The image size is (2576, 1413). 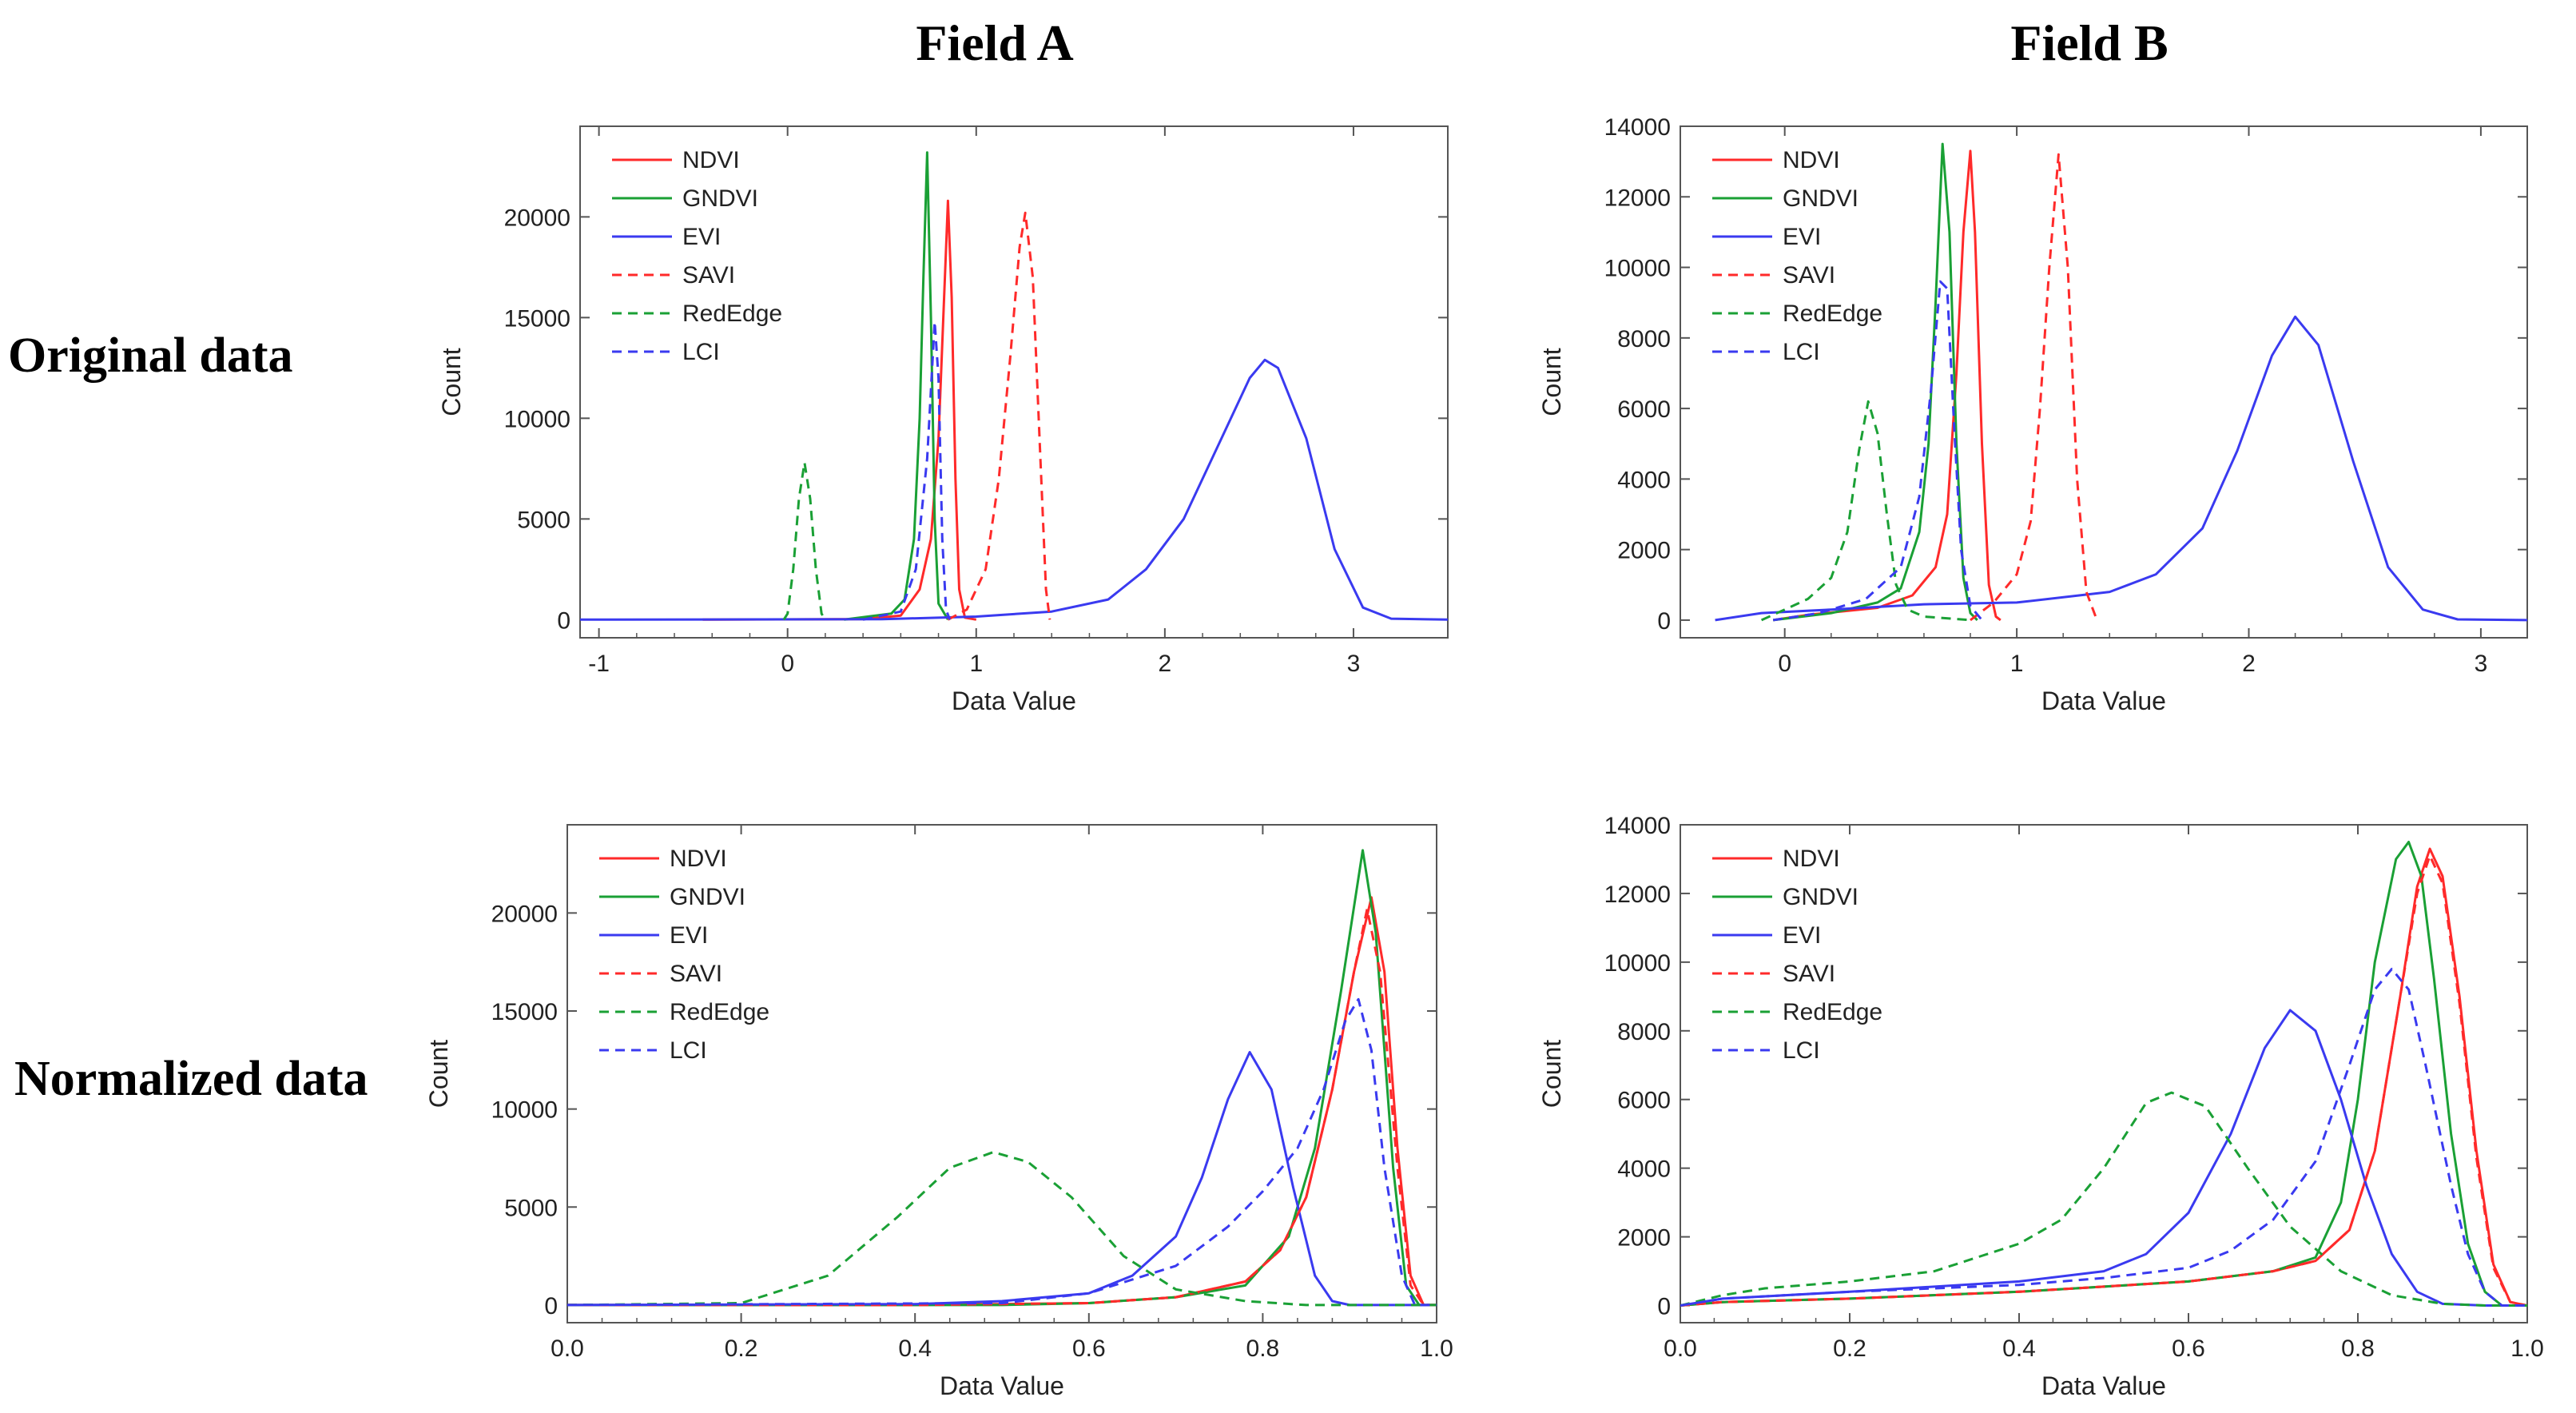 What do you see at coordinates (2089, 43) in the screenshot?
I see `column-title-field-b: Field B` at bounding box center [2089, 43].